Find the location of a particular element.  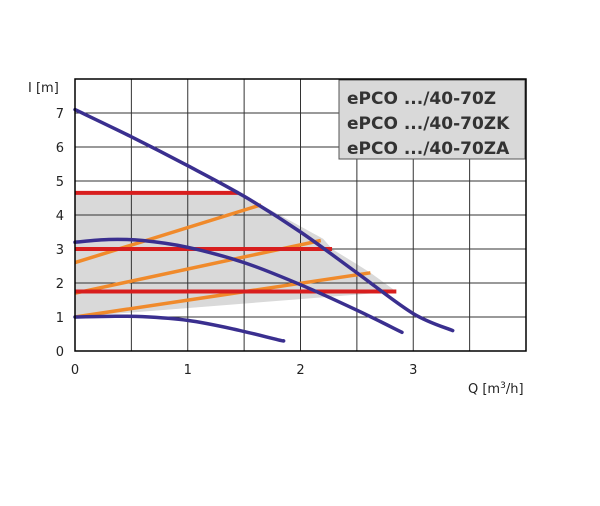

y-tick-label: 4 is located at coordinates (60, 216).